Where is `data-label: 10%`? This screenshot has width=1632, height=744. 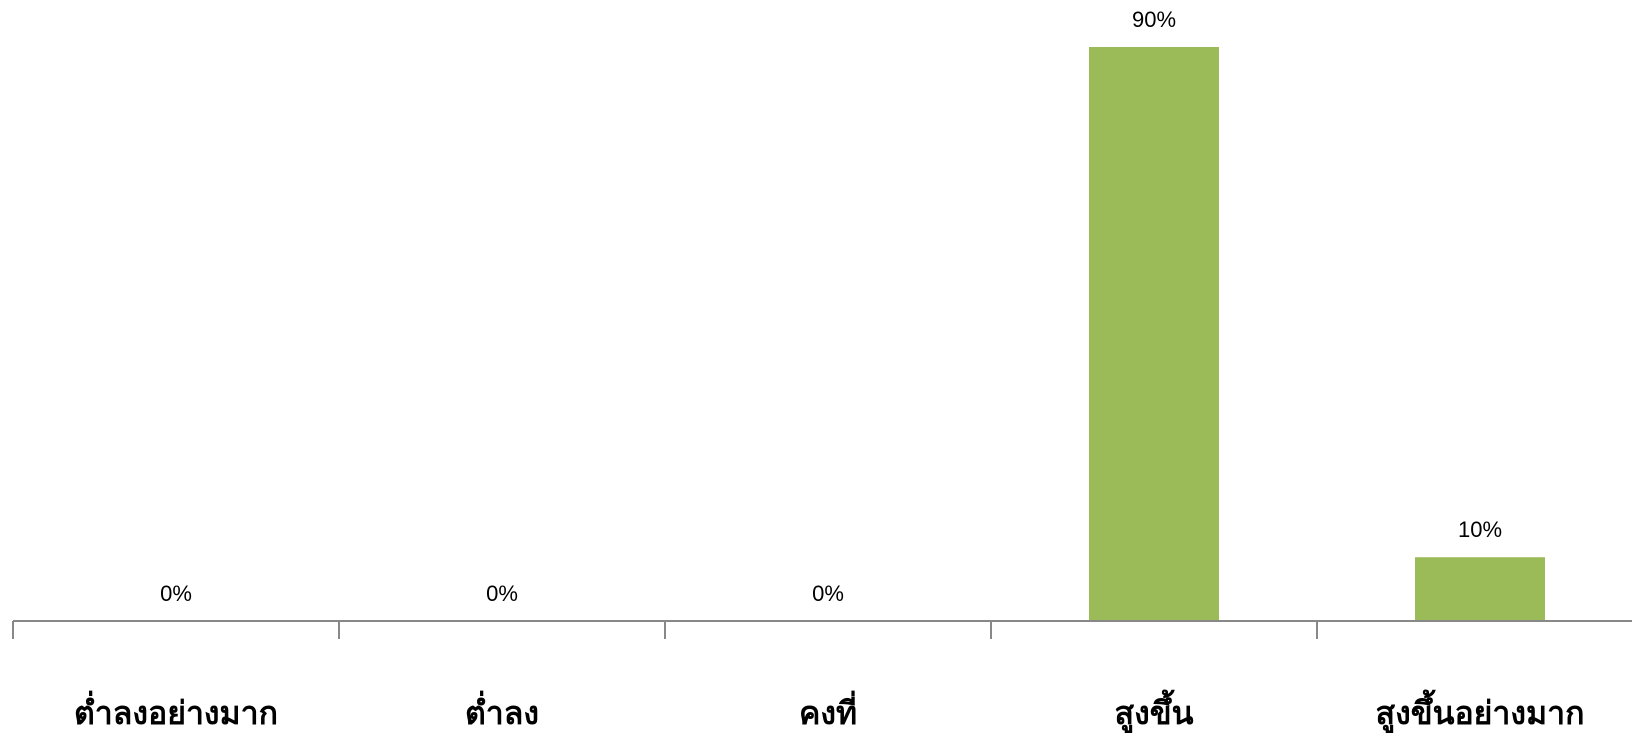 data-label: 10% is located at coordinates (1480, 529).